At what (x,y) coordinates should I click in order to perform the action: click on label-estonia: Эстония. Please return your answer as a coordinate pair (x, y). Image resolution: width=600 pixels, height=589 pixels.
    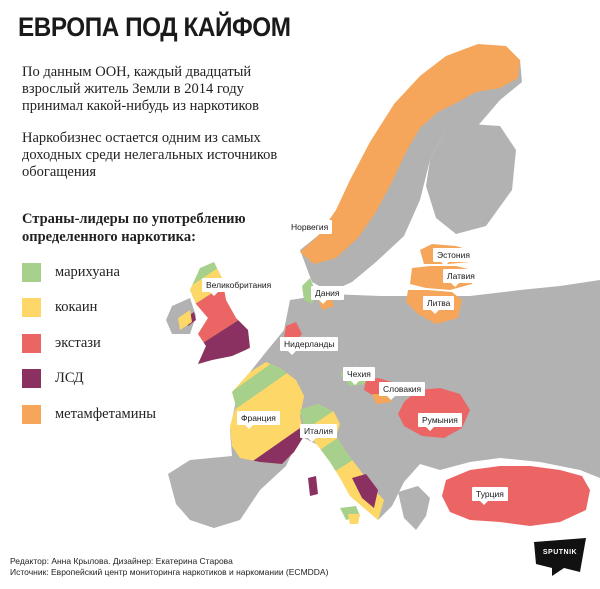
    Looking at the image, I should click on (453, 257).